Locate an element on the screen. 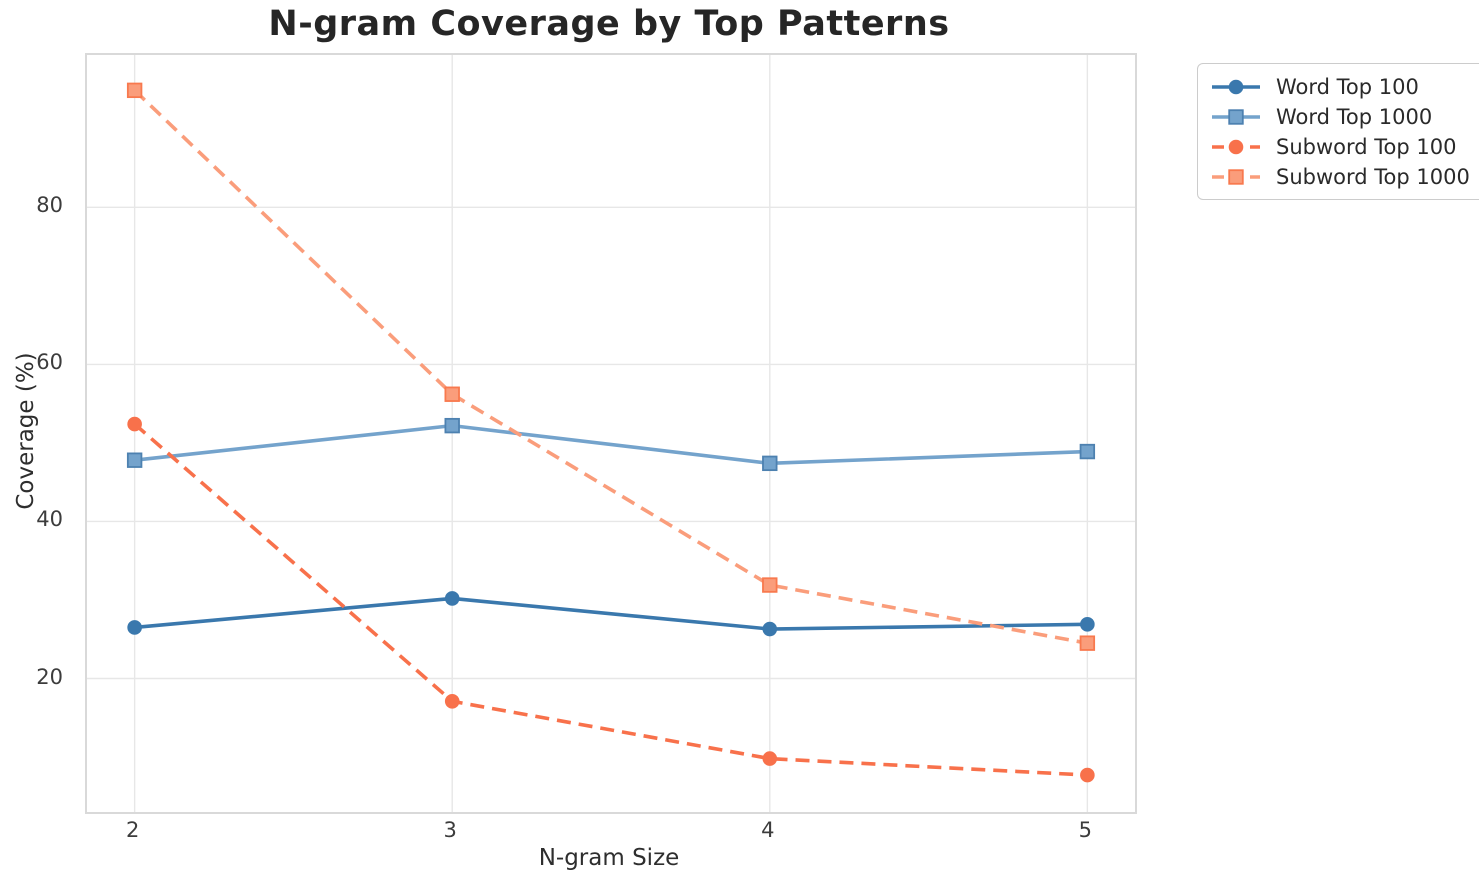 The width and height of the screenshot is (1479, 885). legend-label: Subword Top 1000 is located at coordinates (1373, 176).